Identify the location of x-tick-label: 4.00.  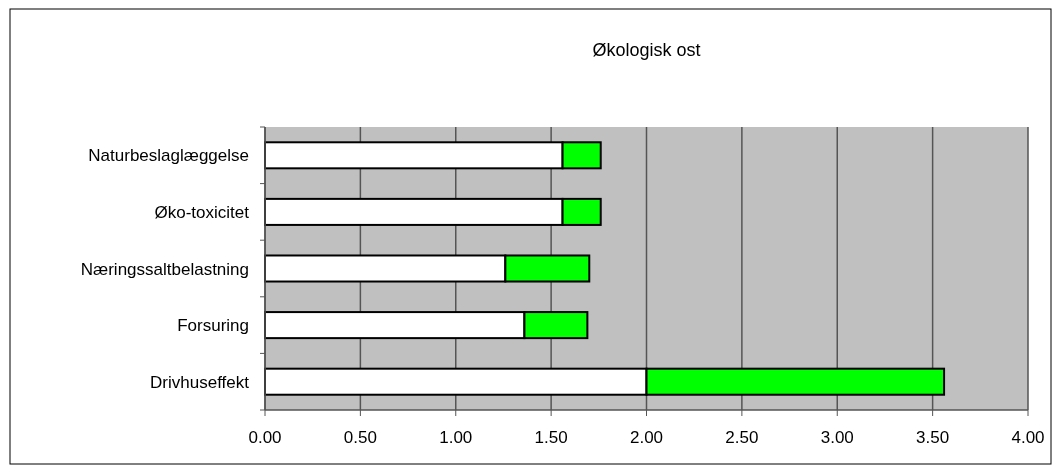
(1028, 437).